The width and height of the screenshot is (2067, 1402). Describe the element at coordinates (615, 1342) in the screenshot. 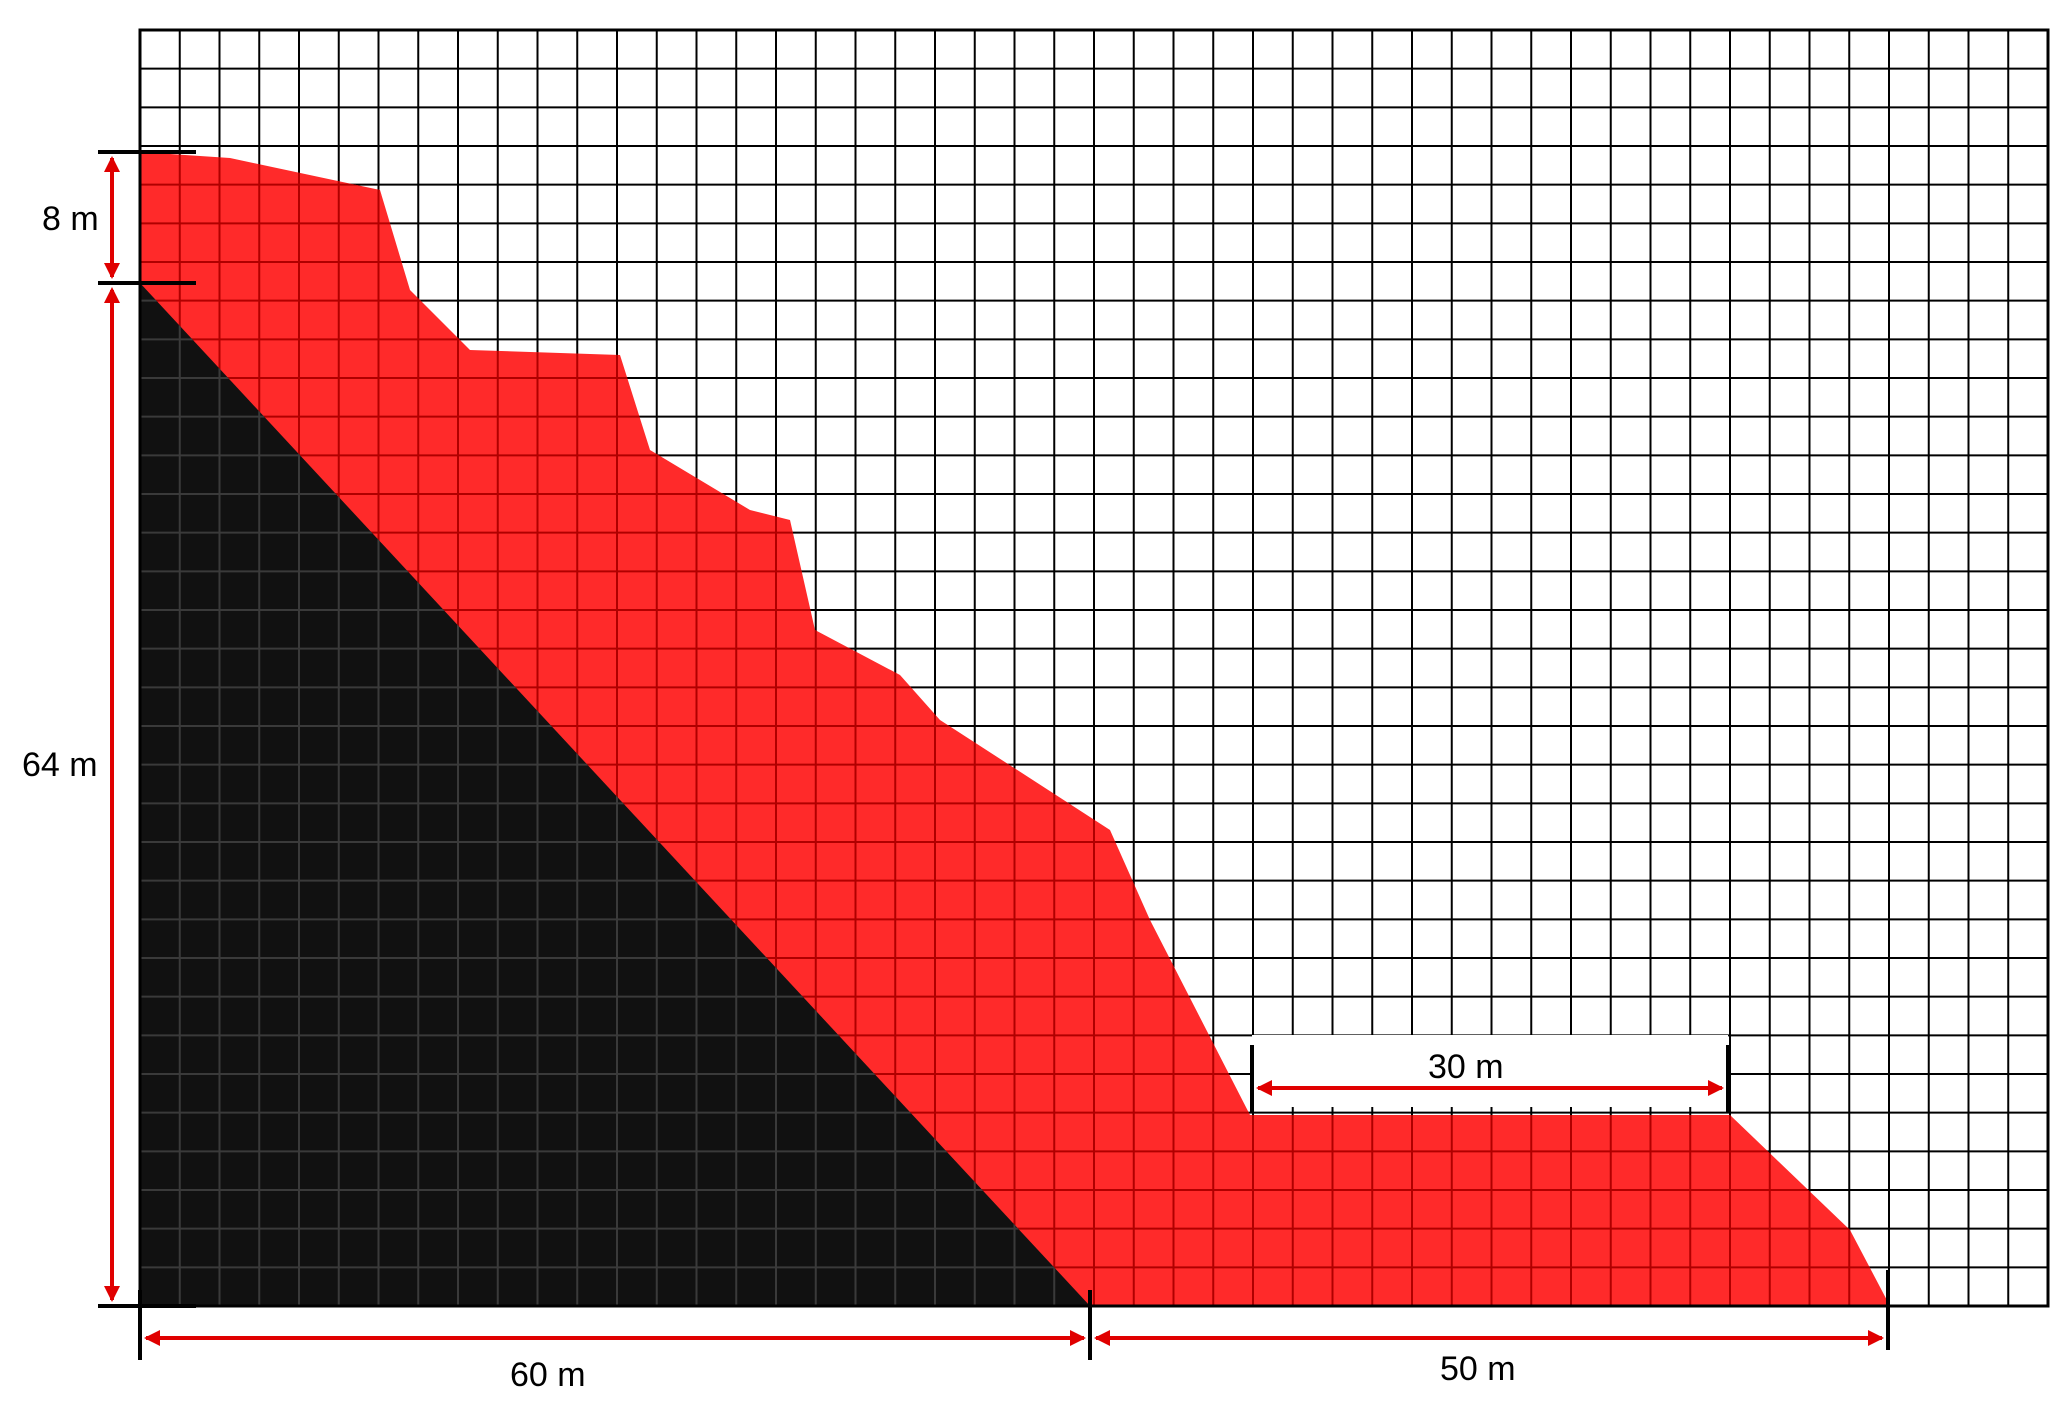

I see `dimension-base-left: 60 m` at that location.